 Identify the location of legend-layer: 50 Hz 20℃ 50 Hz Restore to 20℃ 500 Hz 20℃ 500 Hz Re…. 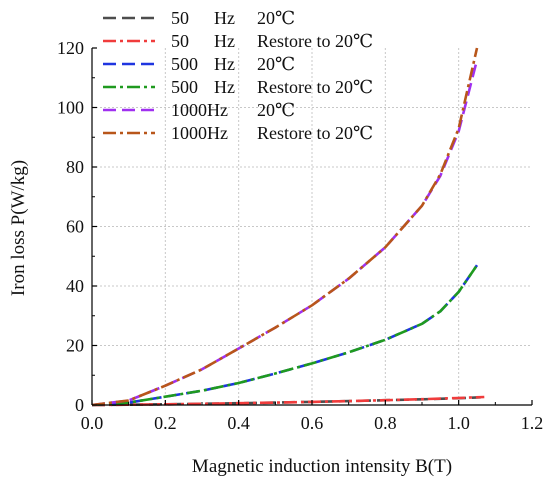
(238, 75).